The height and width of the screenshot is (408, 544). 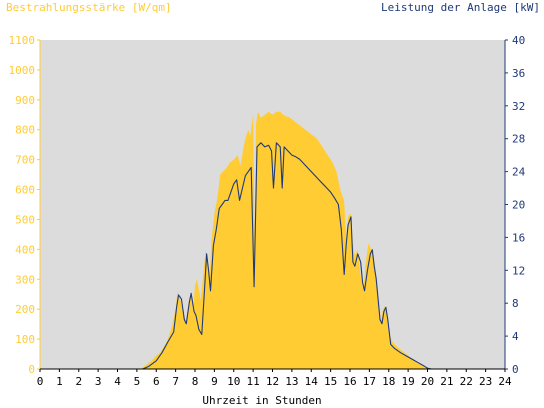 What do you see at coordinates (31, 369) in the screenshot?
I see `left-tick-label: 0` at bounding box center [31, 369].